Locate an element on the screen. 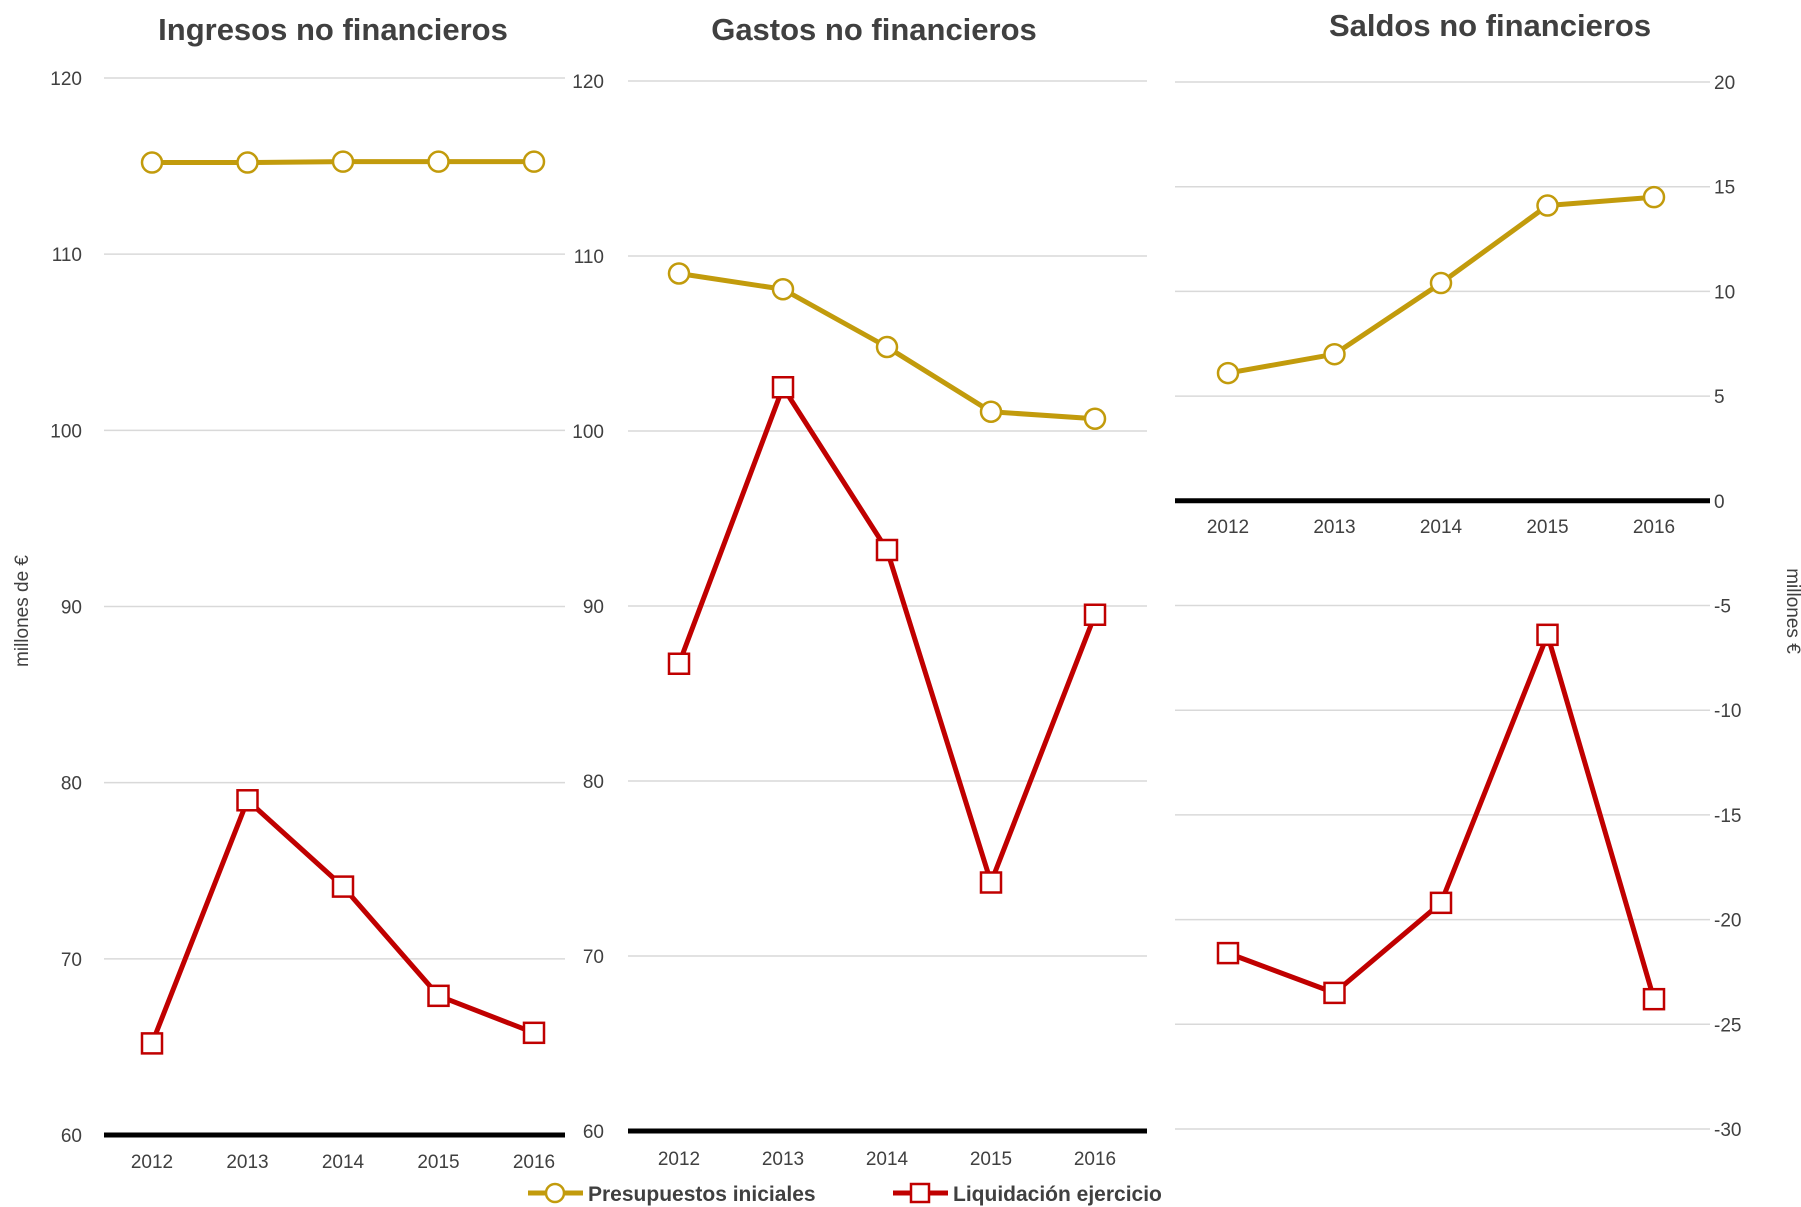 Image resolution: width=1801 pixels, height=1207 pixels. y-tick-label: -25 is located at coordinates (1727, 1025).